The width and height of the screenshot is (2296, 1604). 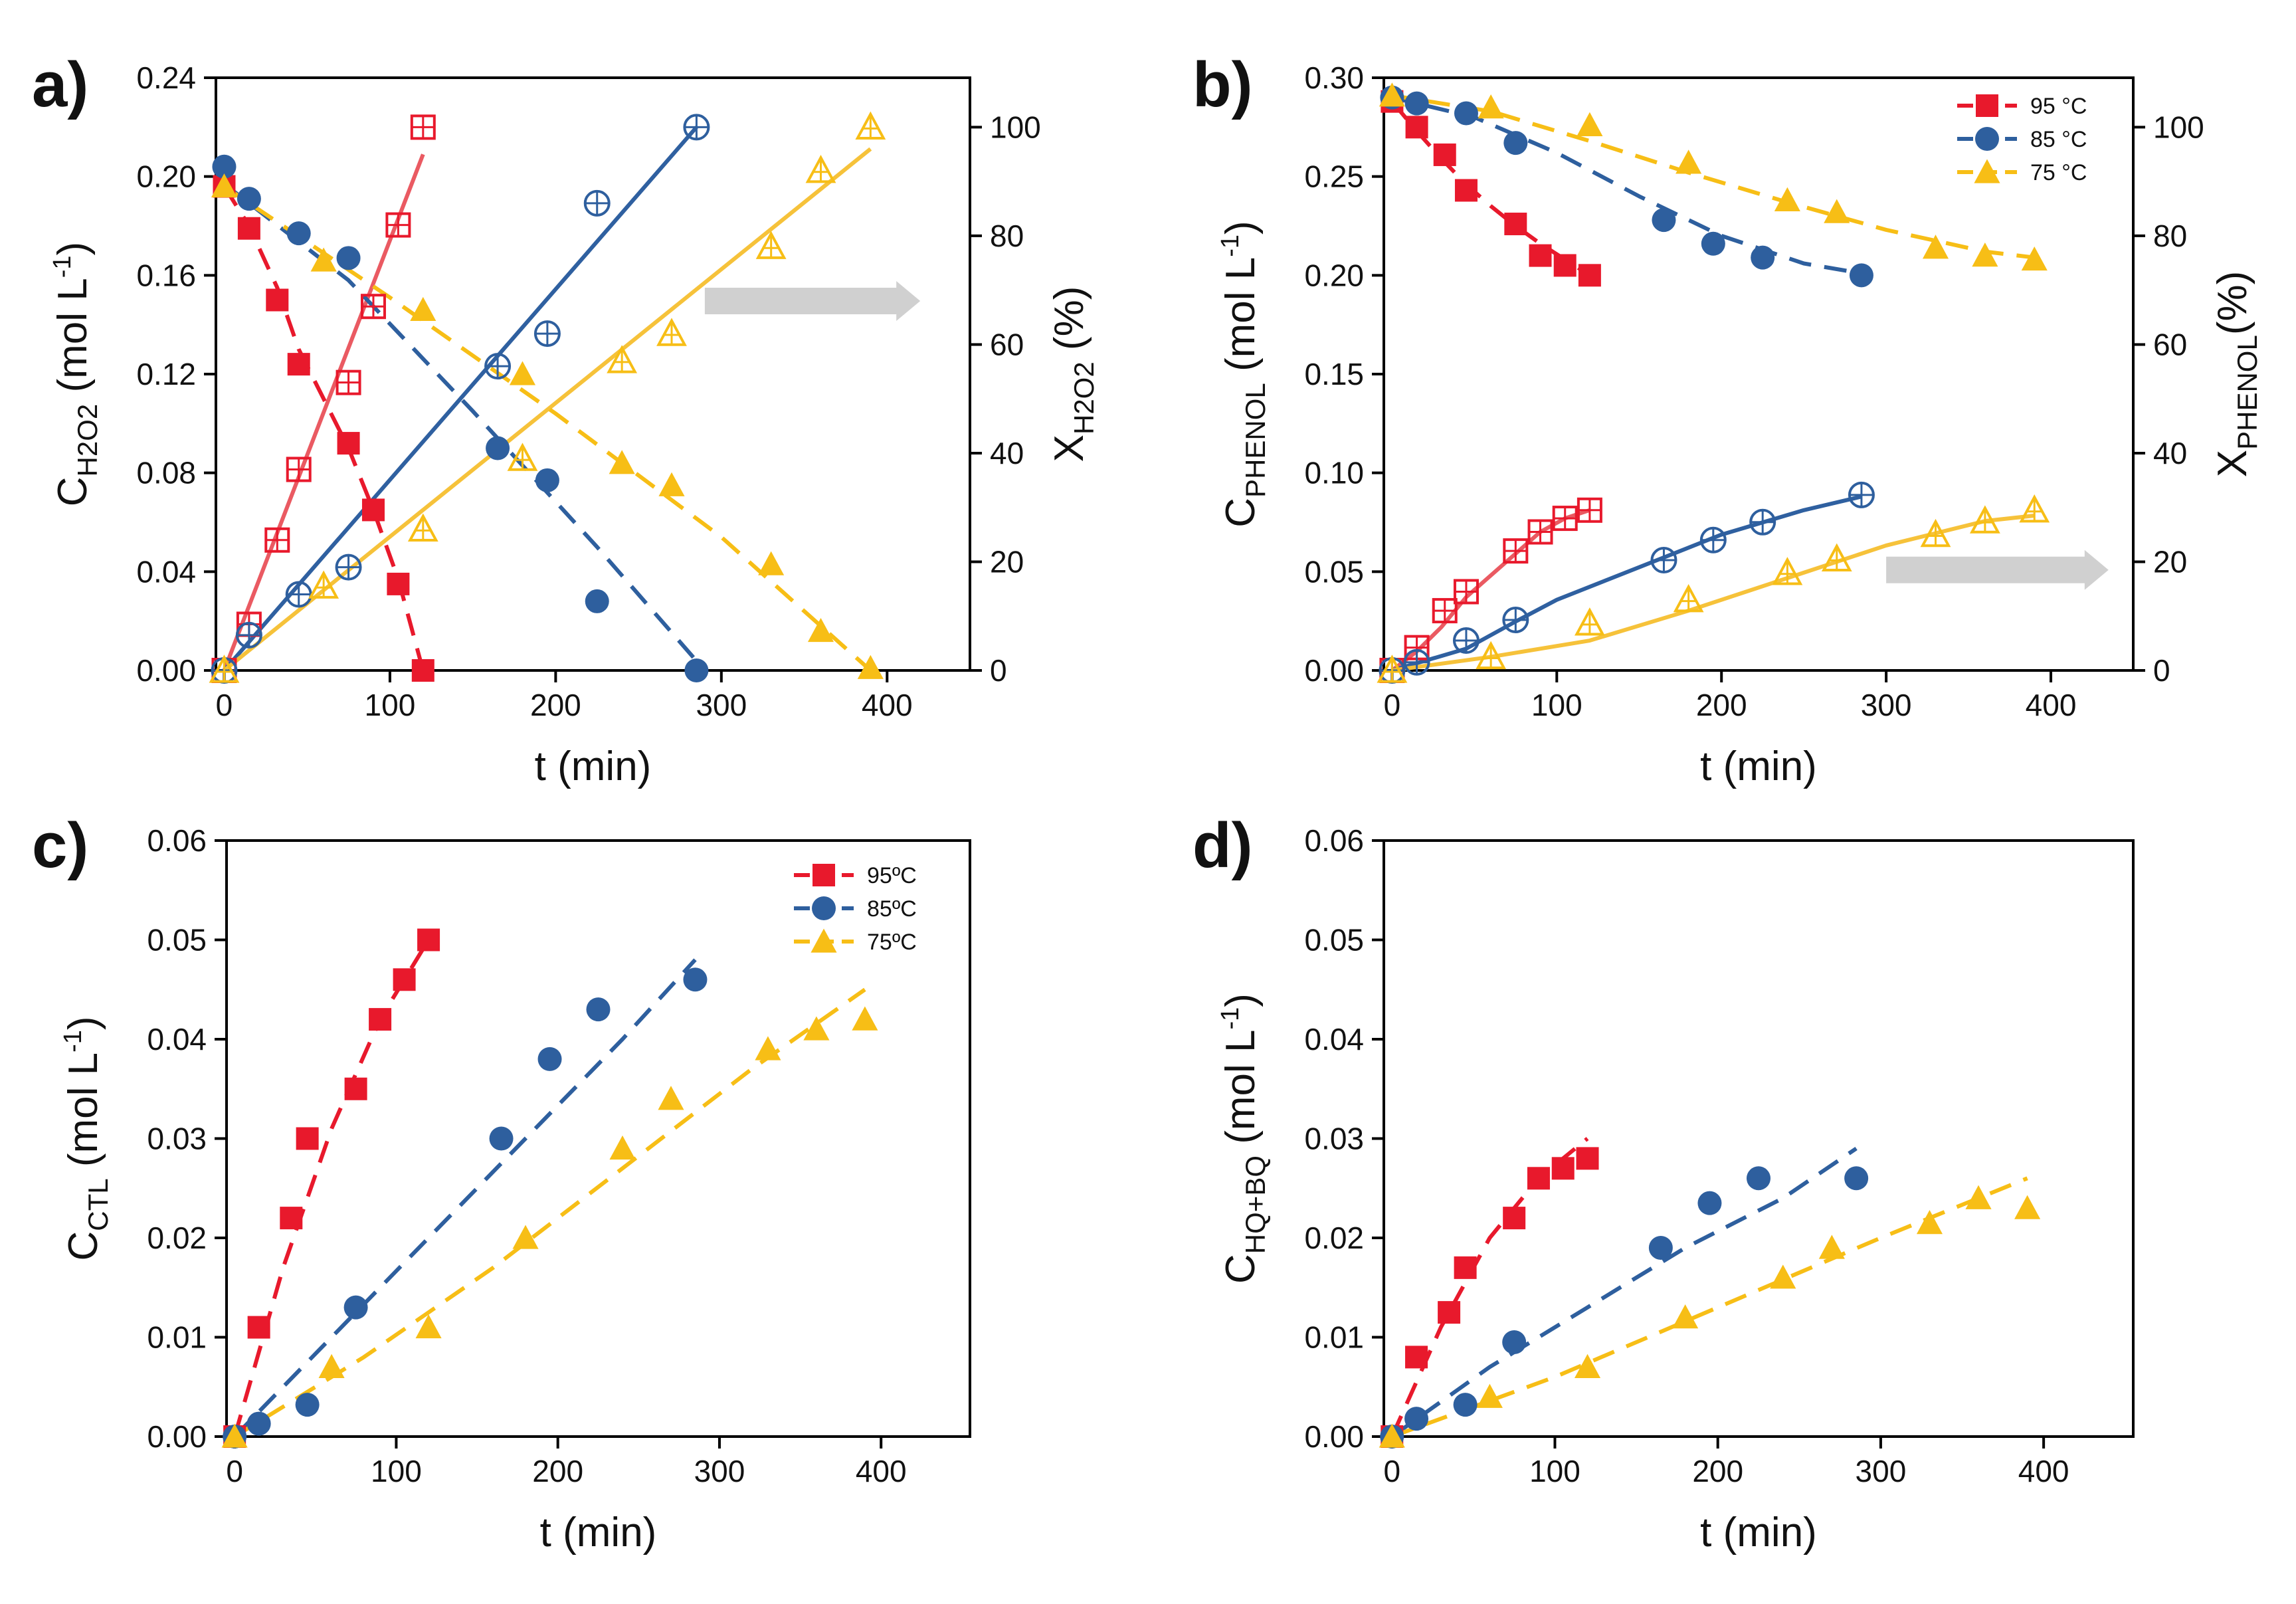 What do you see at coordinates (1334, 1139) in the screenshot?
I see `y-tick-label: 0.03` at bounding box center [1334, 1139].